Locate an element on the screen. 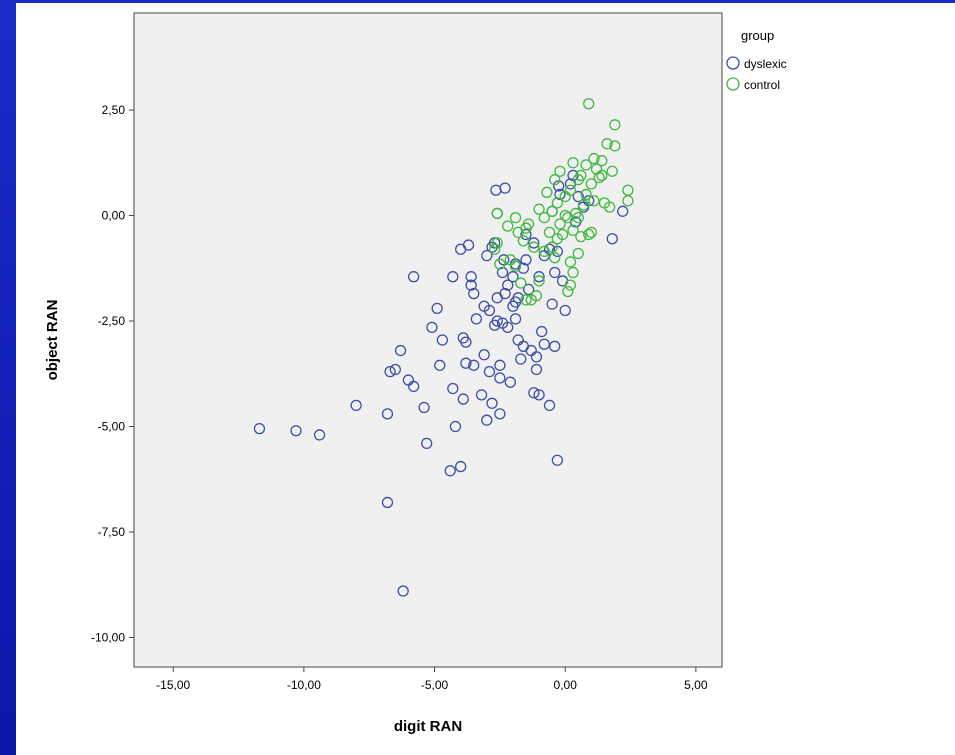 The width and height of the screenshot is (955, 755). legend-title: group is located at coordinates (757, 35).